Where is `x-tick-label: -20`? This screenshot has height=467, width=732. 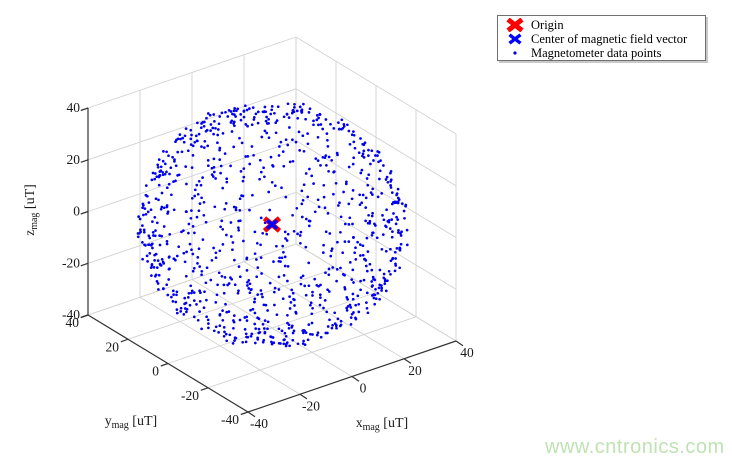 x-tick-label: -20 is located at coordinates (311, 405).